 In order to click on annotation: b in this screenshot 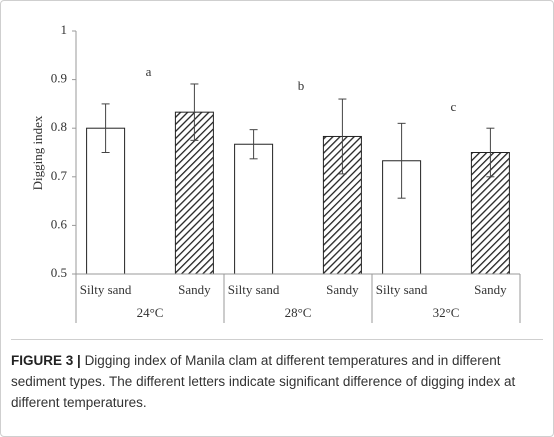, I will do `click(301, 85)`.